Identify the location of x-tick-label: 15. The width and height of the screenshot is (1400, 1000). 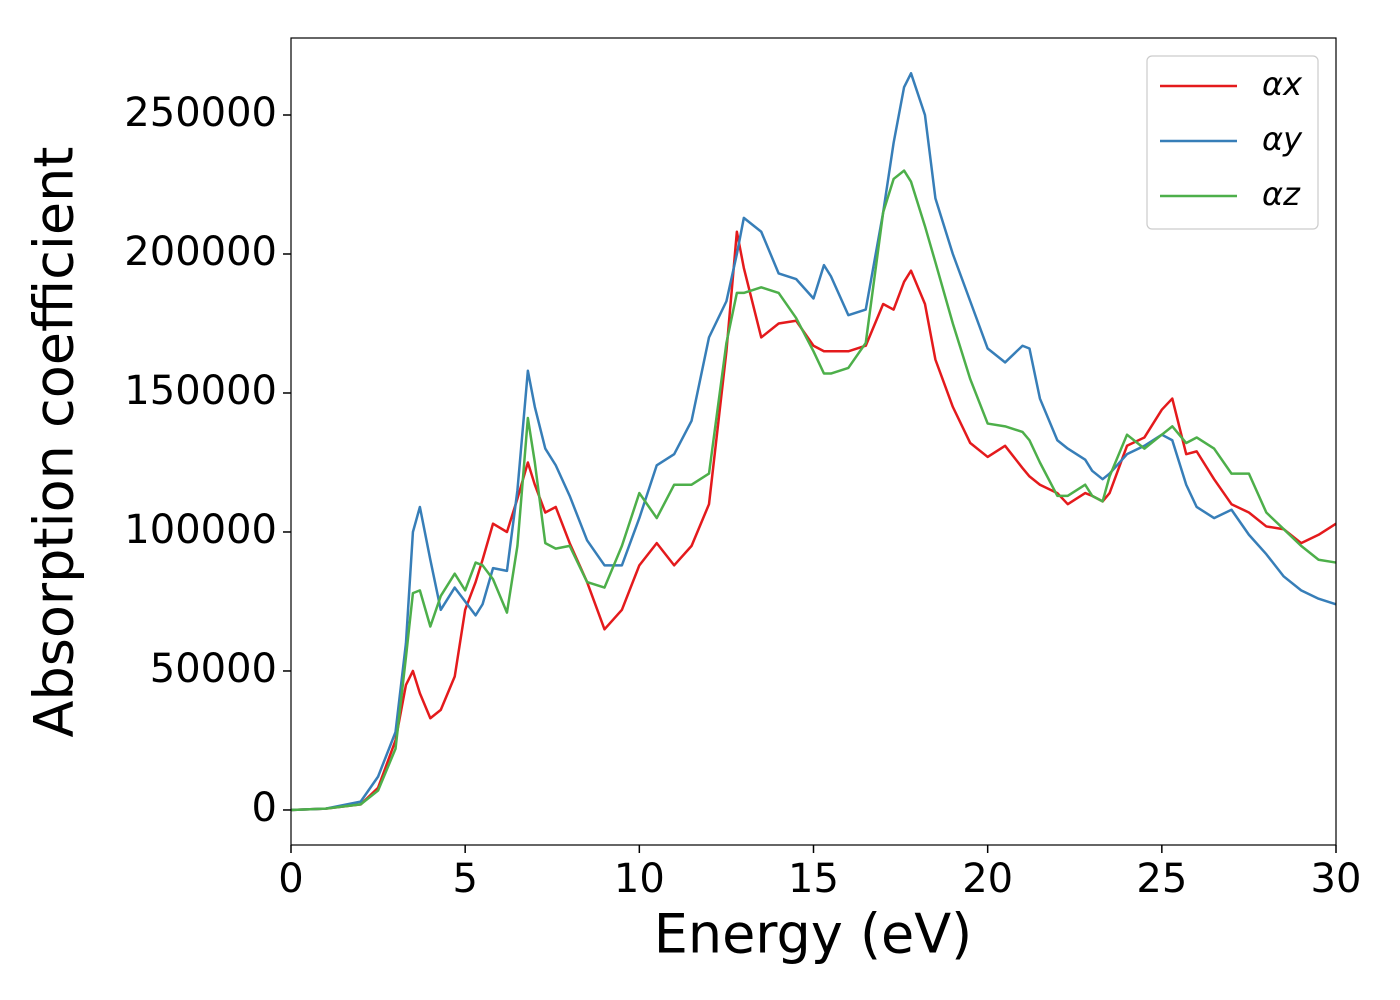
(813, 879).